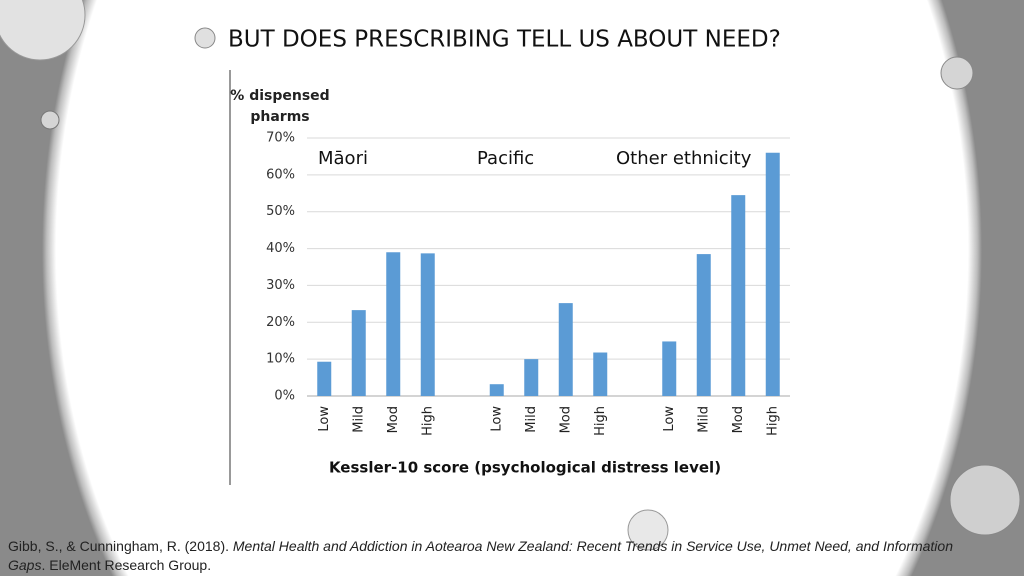 The height and width of the screenshot is (576, 1024). What do you see at coordinates (280, 285) in the screenshot?
I see `y-tick-label: 30%` at bounding box center [280, 285].